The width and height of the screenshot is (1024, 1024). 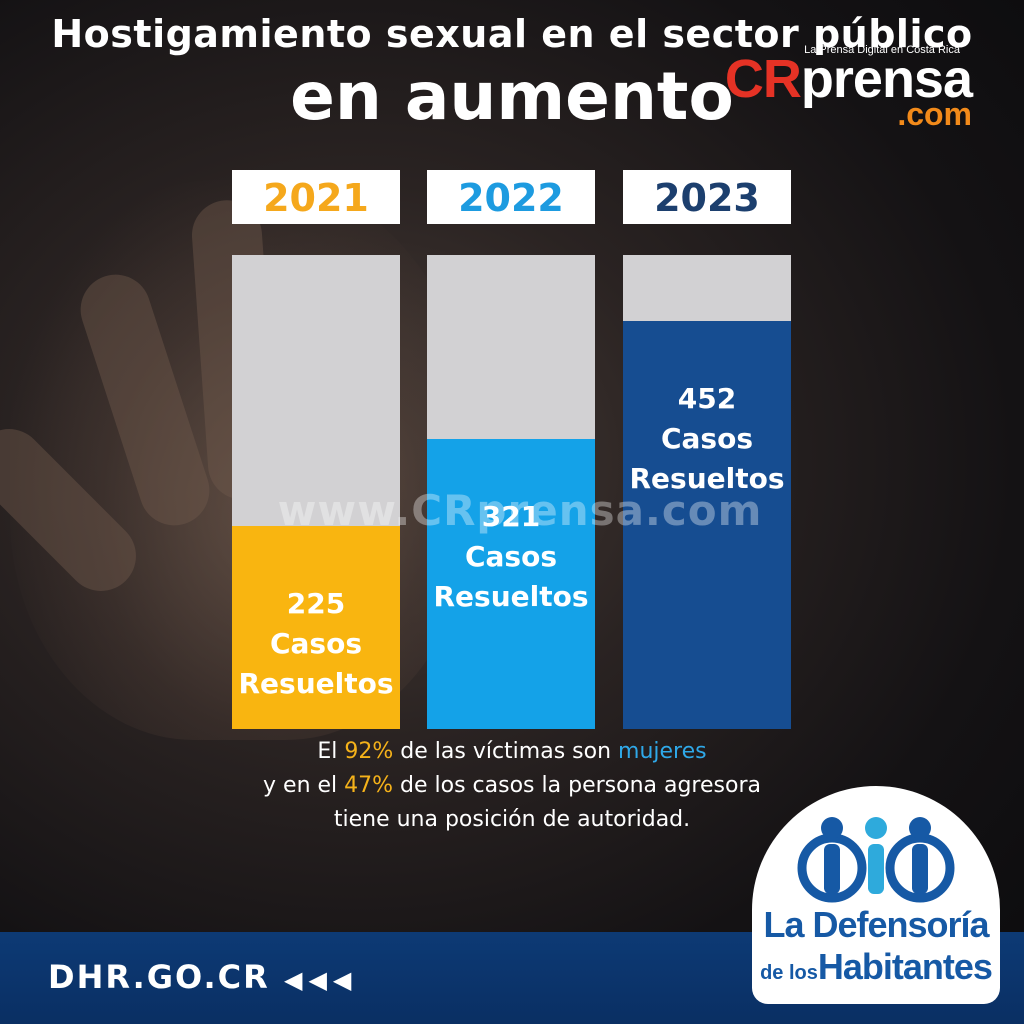 What do you see at coordinates (512, 96) in the screenshot?
I see `page-title-line2: en aumento` at bounding box center [512, 96].